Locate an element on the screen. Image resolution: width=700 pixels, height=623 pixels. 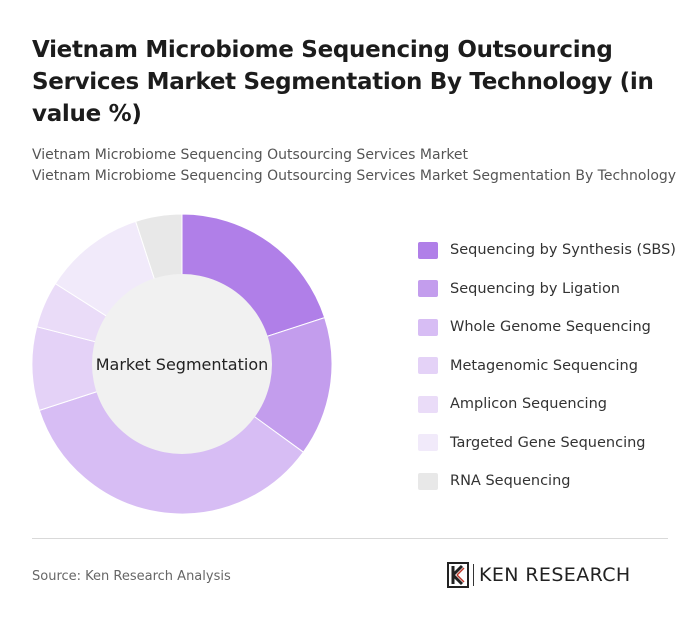
legend-item: Amplicon Sequencing is located at coordinates (547, 404).